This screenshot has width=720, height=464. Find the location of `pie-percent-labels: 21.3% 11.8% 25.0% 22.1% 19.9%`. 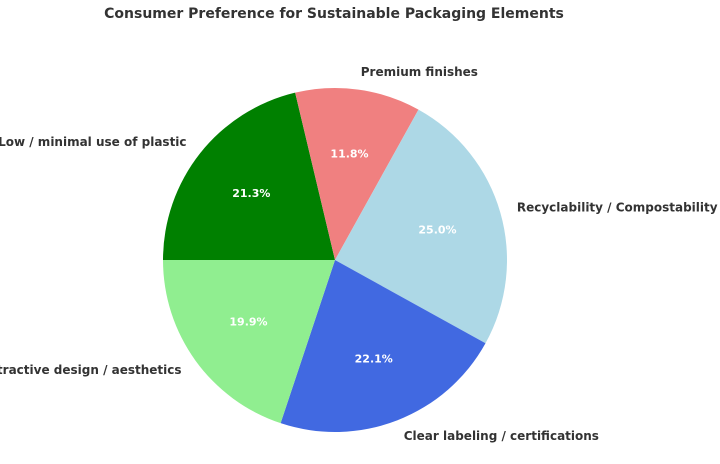

pie-percent-labels: 21.3% 11.8% 25.0% 22.1% 19.9% is located at coordinates (342, 256).